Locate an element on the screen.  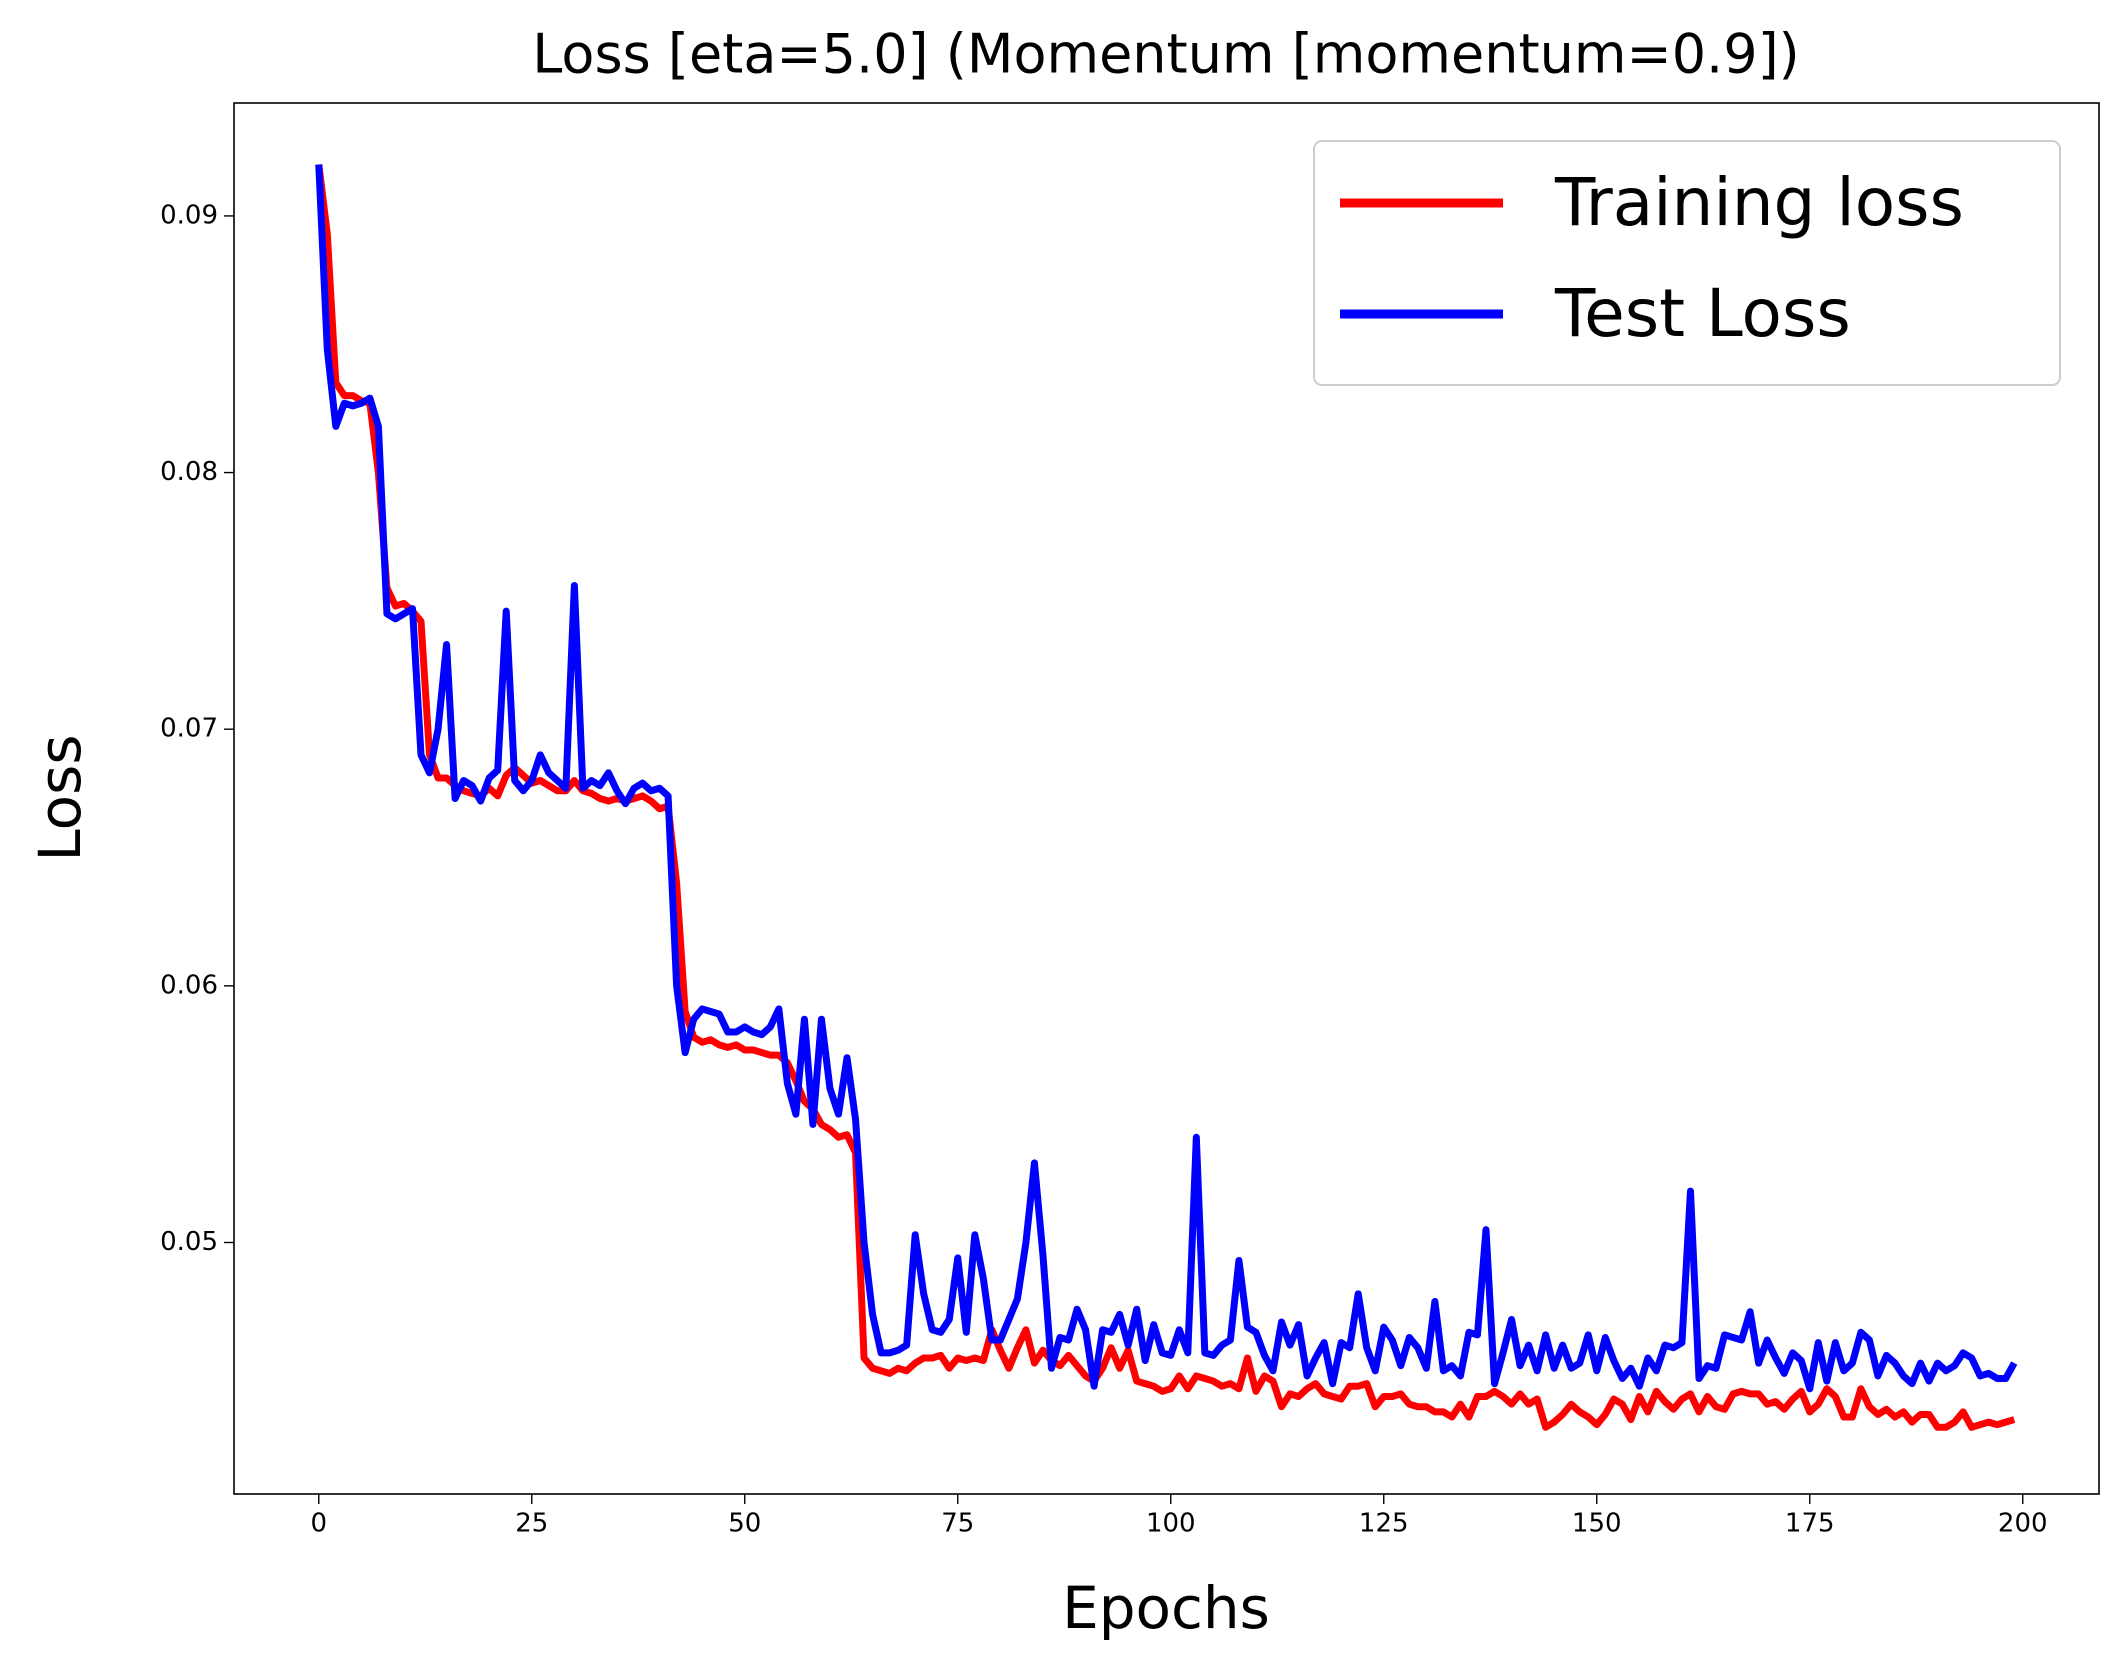
x-tick-label: 0 is located at coordinates (318, 1524).